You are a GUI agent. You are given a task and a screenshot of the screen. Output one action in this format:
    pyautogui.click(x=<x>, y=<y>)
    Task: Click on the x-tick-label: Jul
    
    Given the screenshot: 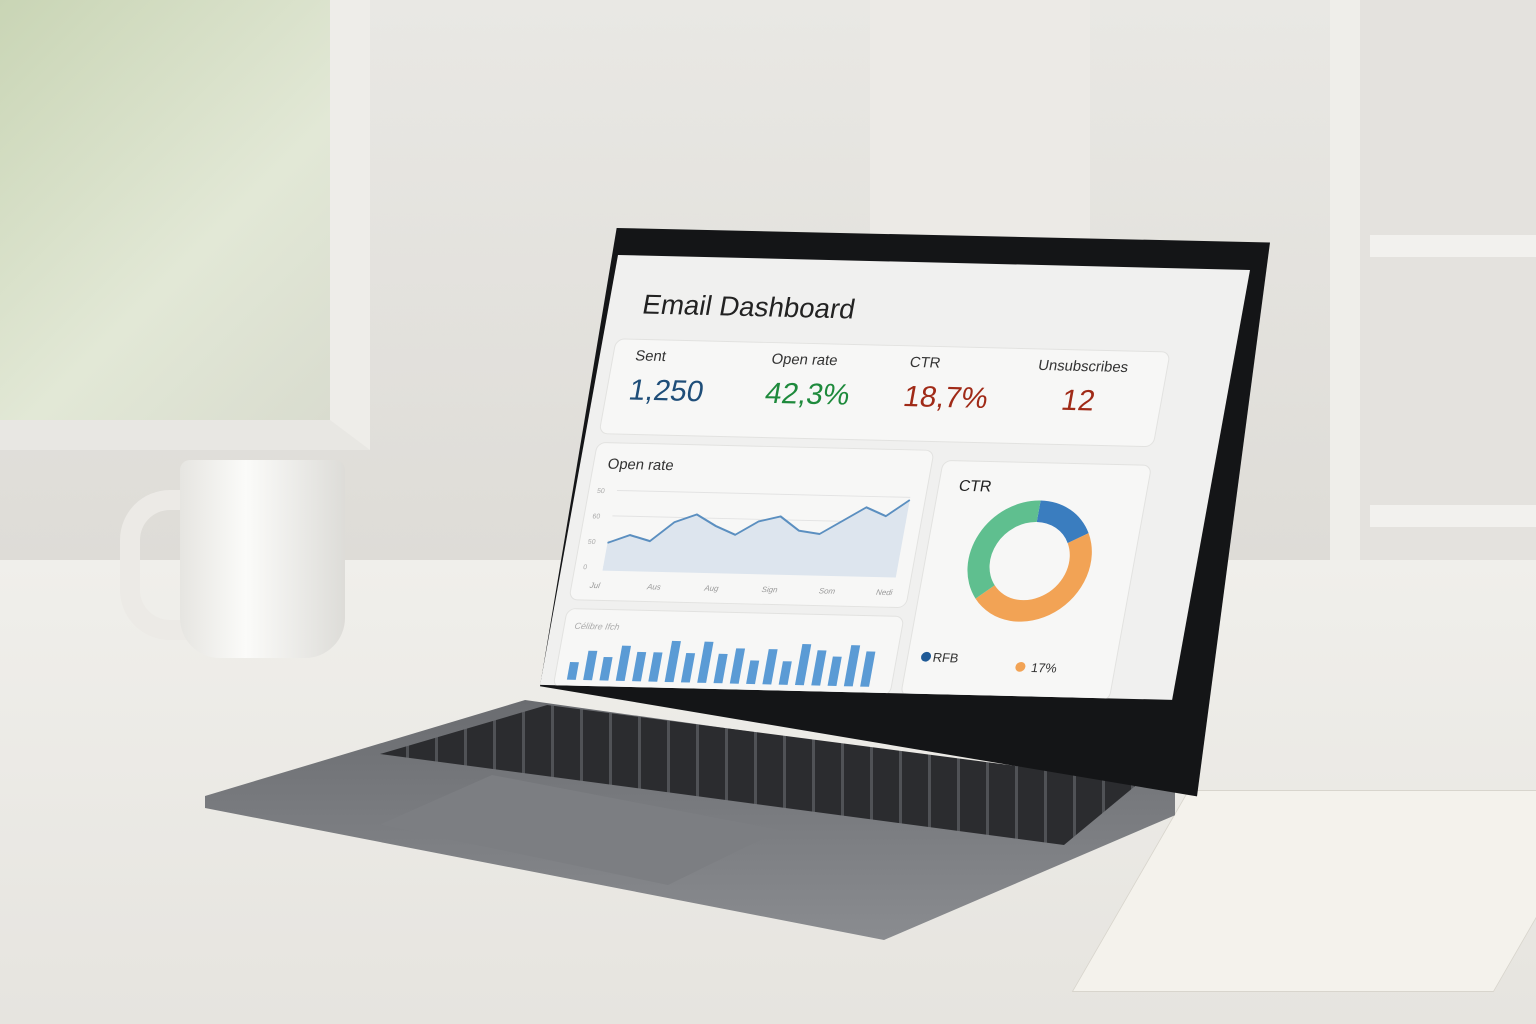 What is the action you would take?
    pyautogui.click(x=594, y=585)
    